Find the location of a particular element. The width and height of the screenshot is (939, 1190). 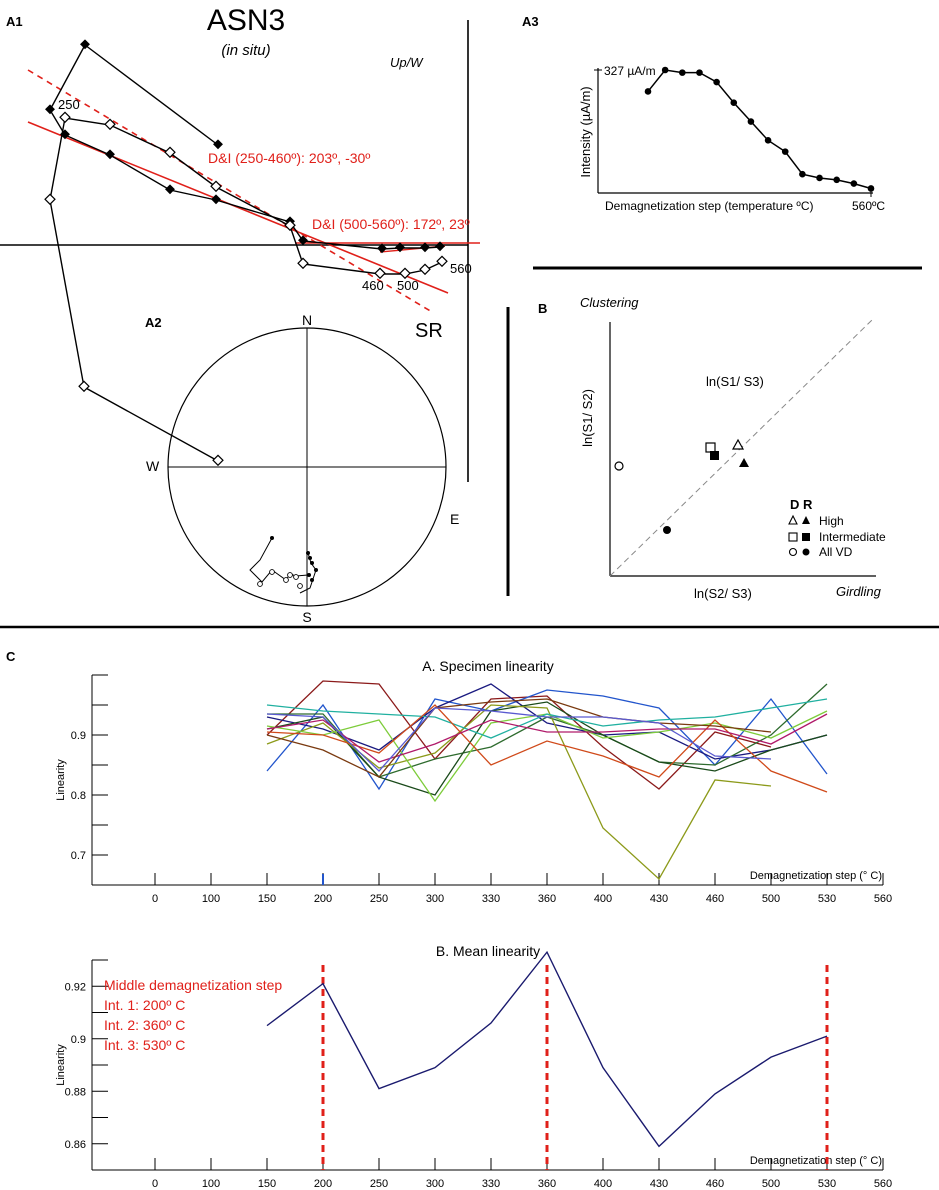

specimen-x-tick-label: 150 is located at coordinates (267, 899).